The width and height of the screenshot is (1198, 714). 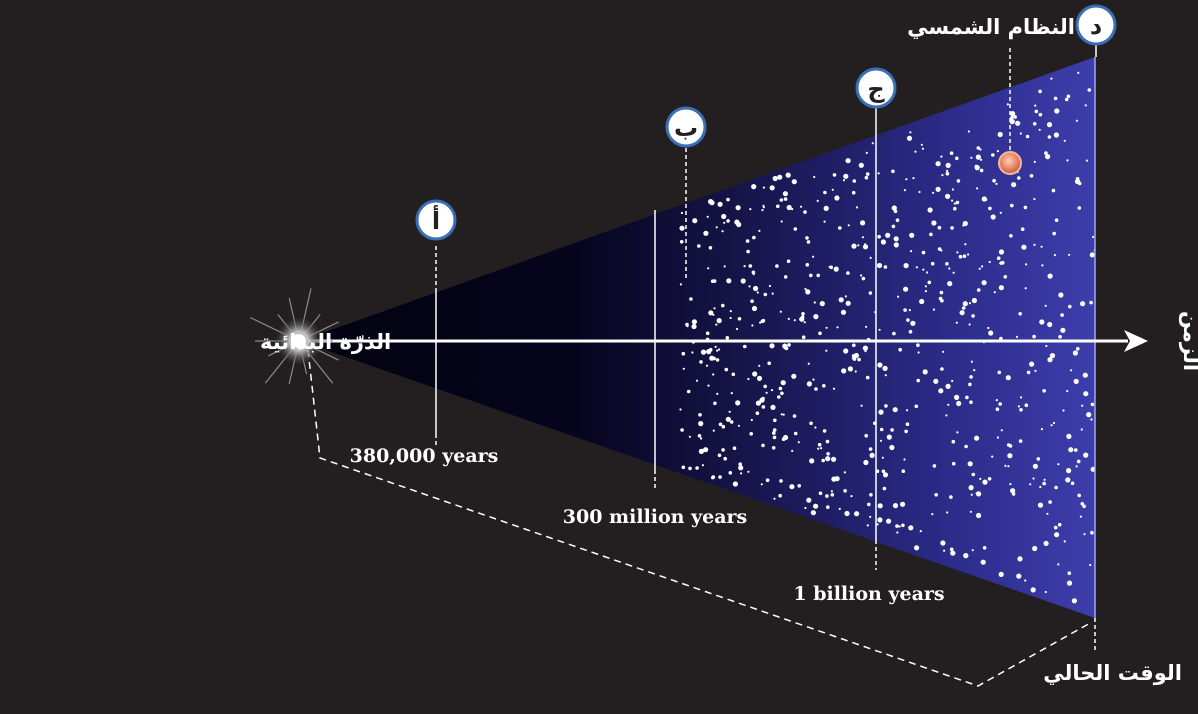 What do you see at coordinates (1096, 26) in the screenshot?
I see `marker-d-letter: د` at bounding box center [1096, 26].